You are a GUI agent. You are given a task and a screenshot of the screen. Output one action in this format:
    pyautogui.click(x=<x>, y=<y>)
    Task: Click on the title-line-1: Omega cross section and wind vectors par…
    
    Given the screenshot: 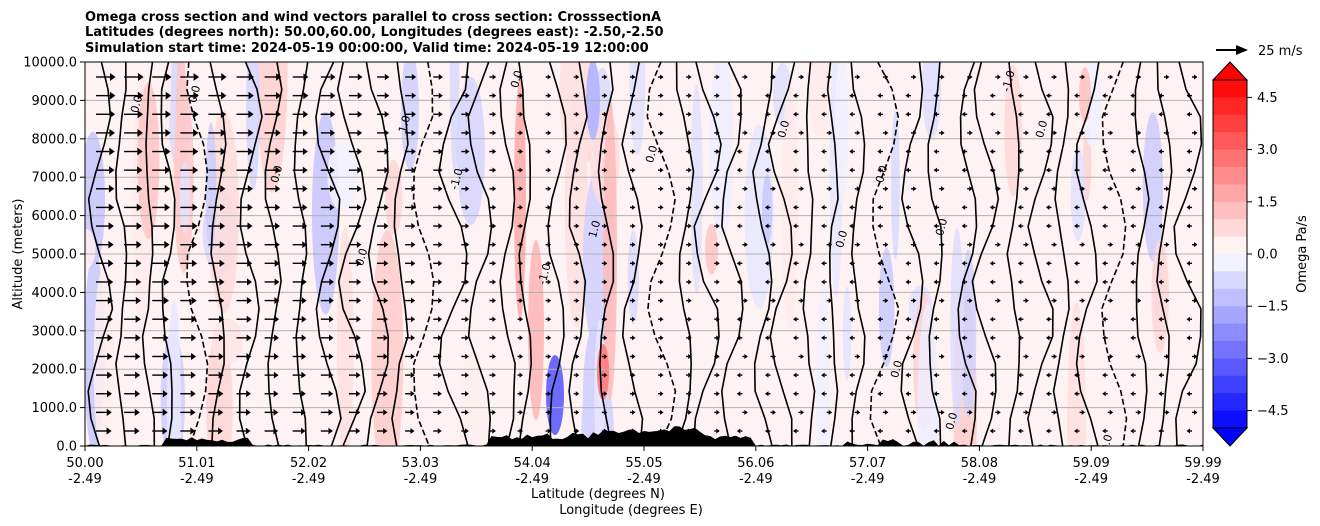 What is the action you would take?
    pyautogui.click(x=373, y=17)
    